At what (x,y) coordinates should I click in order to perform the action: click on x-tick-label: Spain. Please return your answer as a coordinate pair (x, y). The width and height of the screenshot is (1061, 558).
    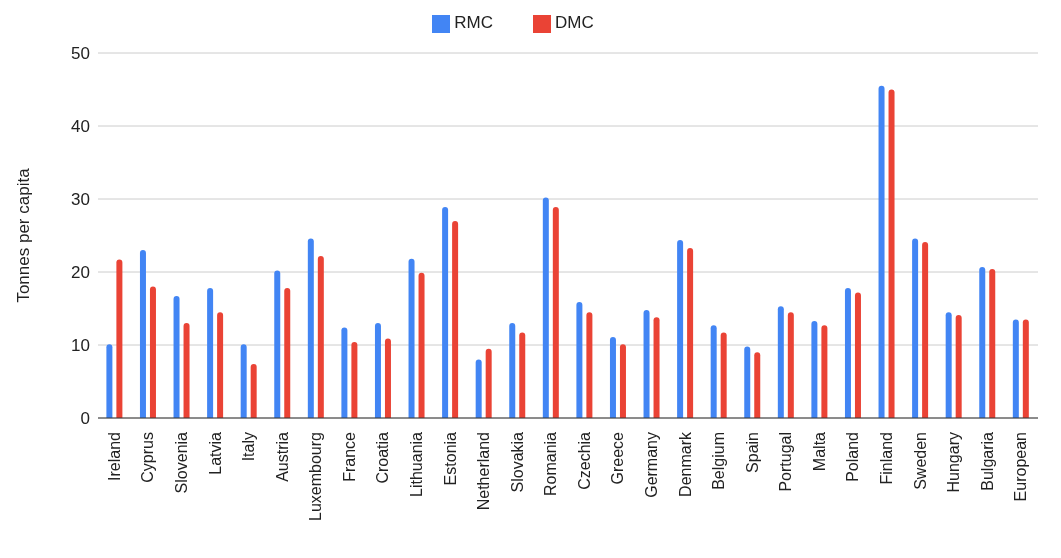
    Looking at the image, I should click on (752, 452).